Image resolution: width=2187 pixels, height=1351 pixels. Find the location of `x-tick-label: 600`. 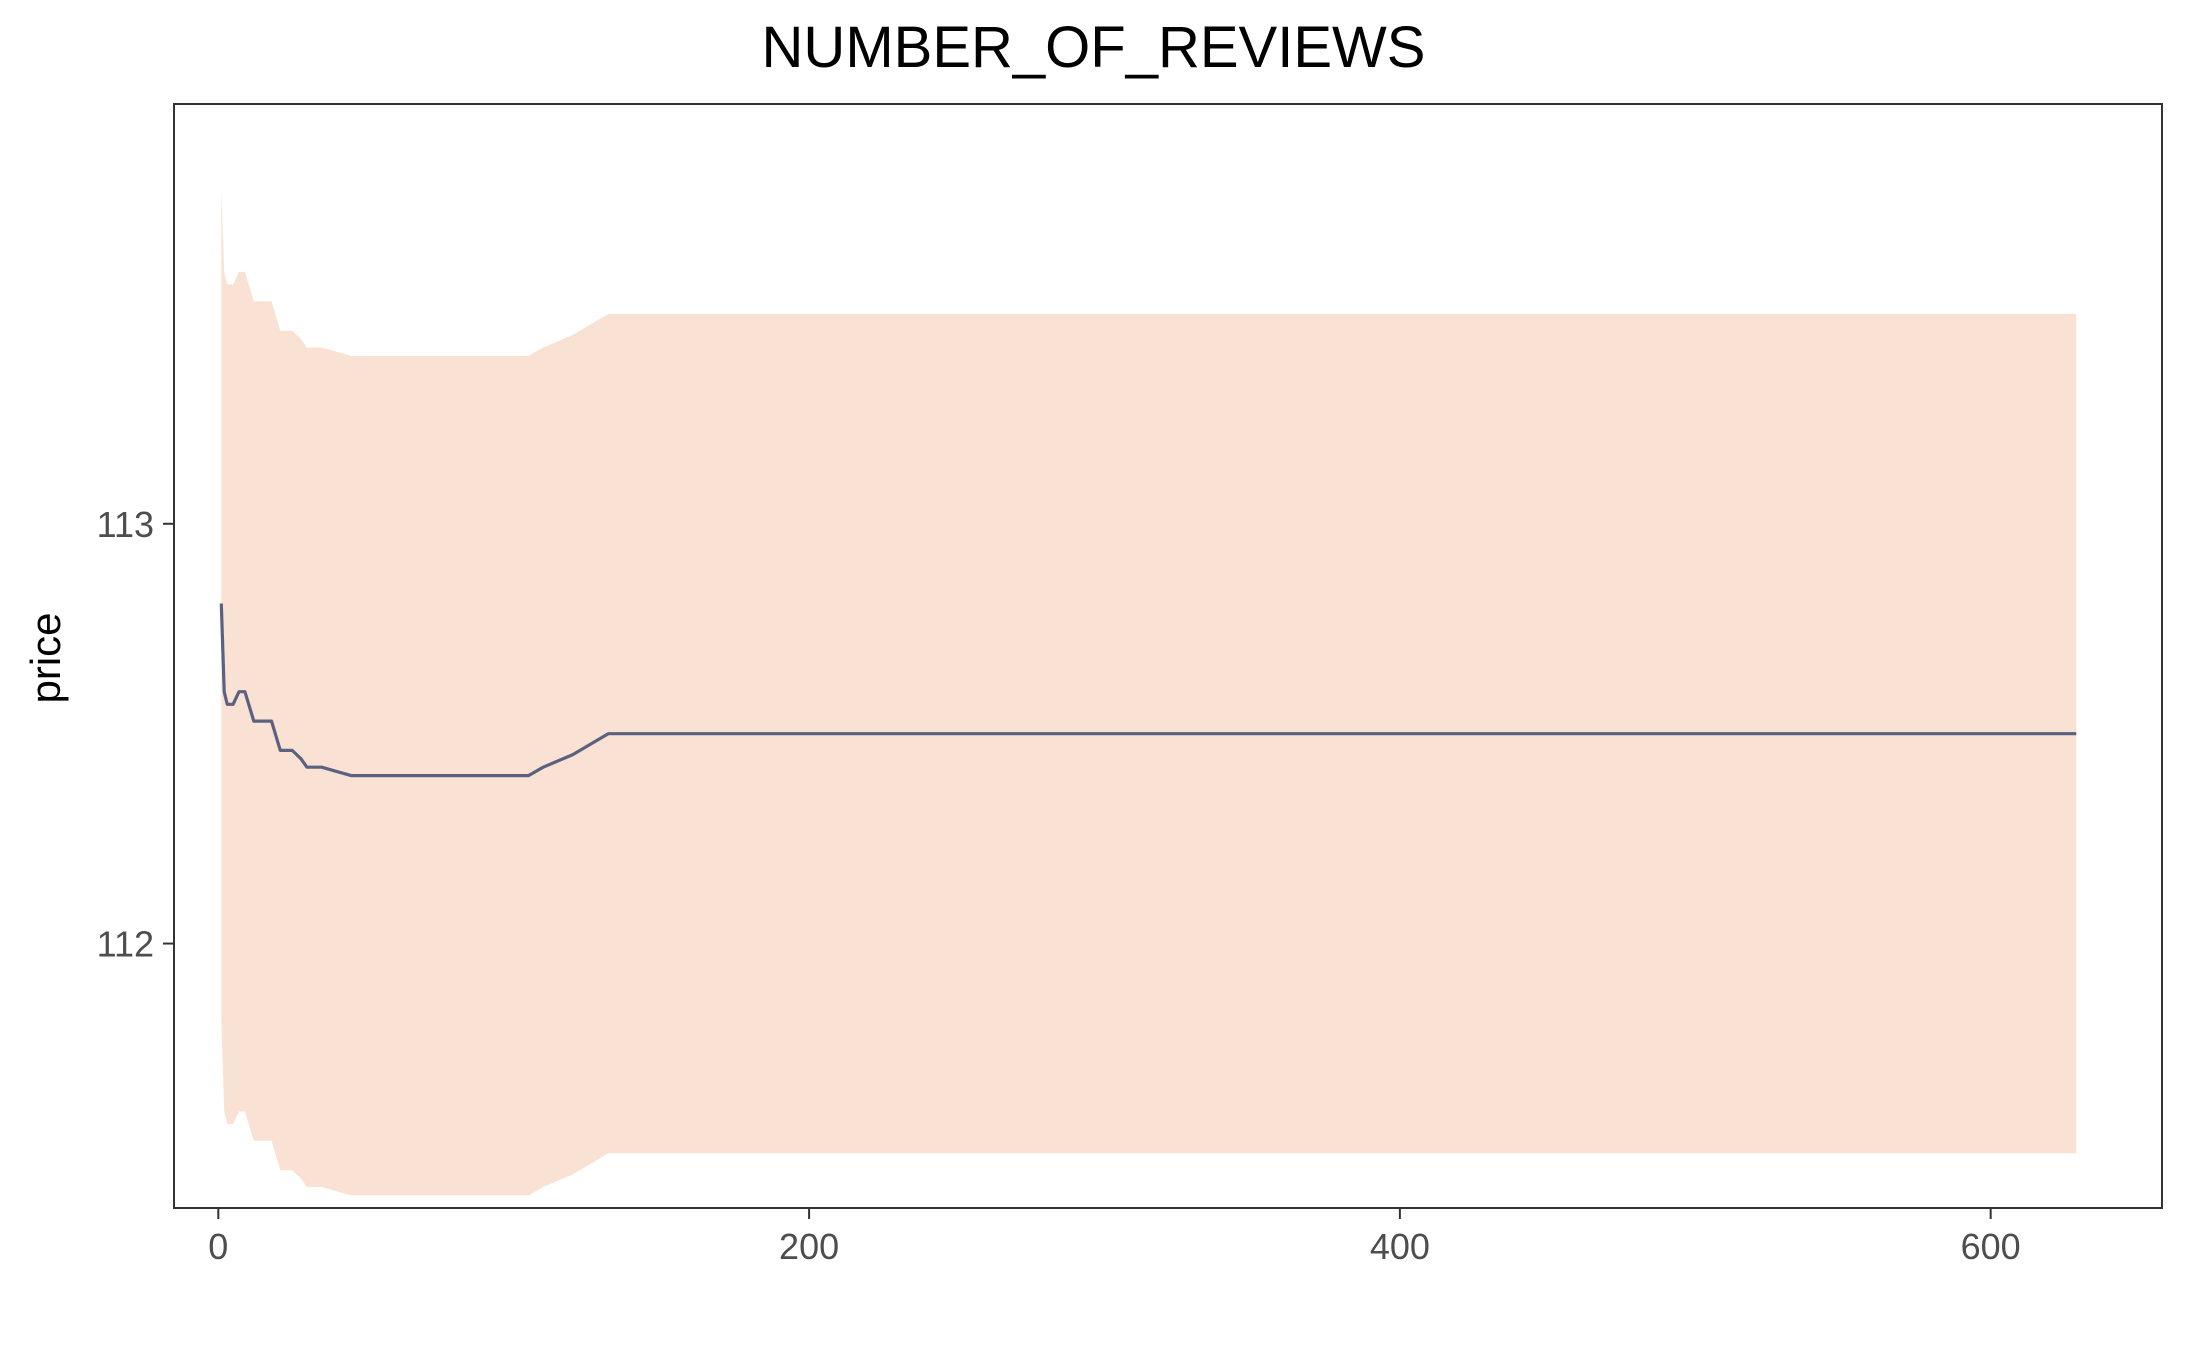

x-tick-label: 600 is located at coordinates (1991, 1246).